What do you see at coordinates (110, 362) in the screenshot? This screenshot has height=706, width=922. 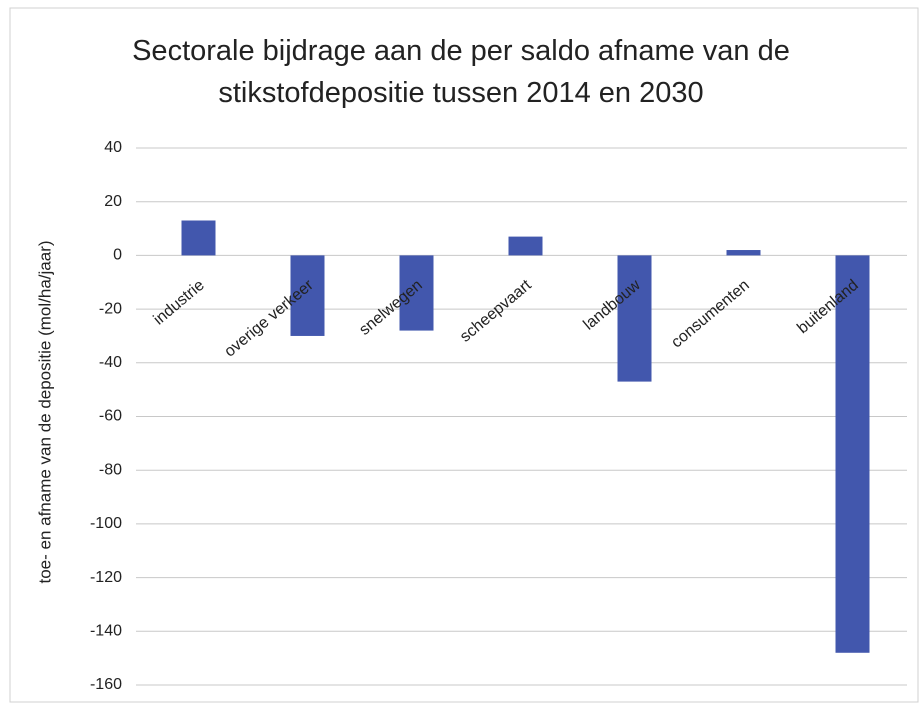 I see `y-tick-label: -40` at bounding box center [110, 362].